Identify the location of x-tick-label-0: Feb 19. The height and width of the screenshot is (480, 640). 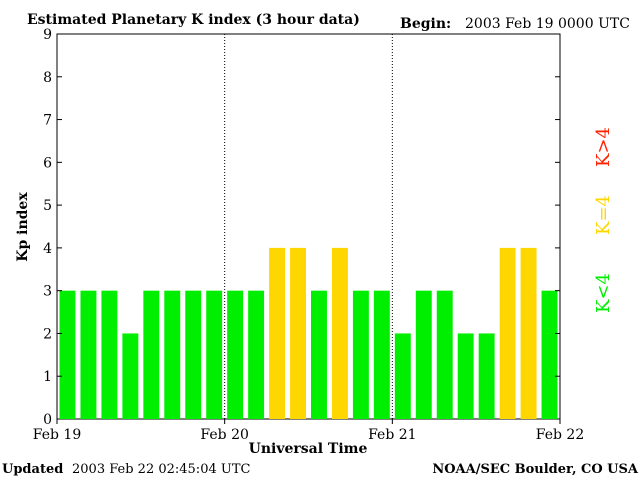
(57, 435).